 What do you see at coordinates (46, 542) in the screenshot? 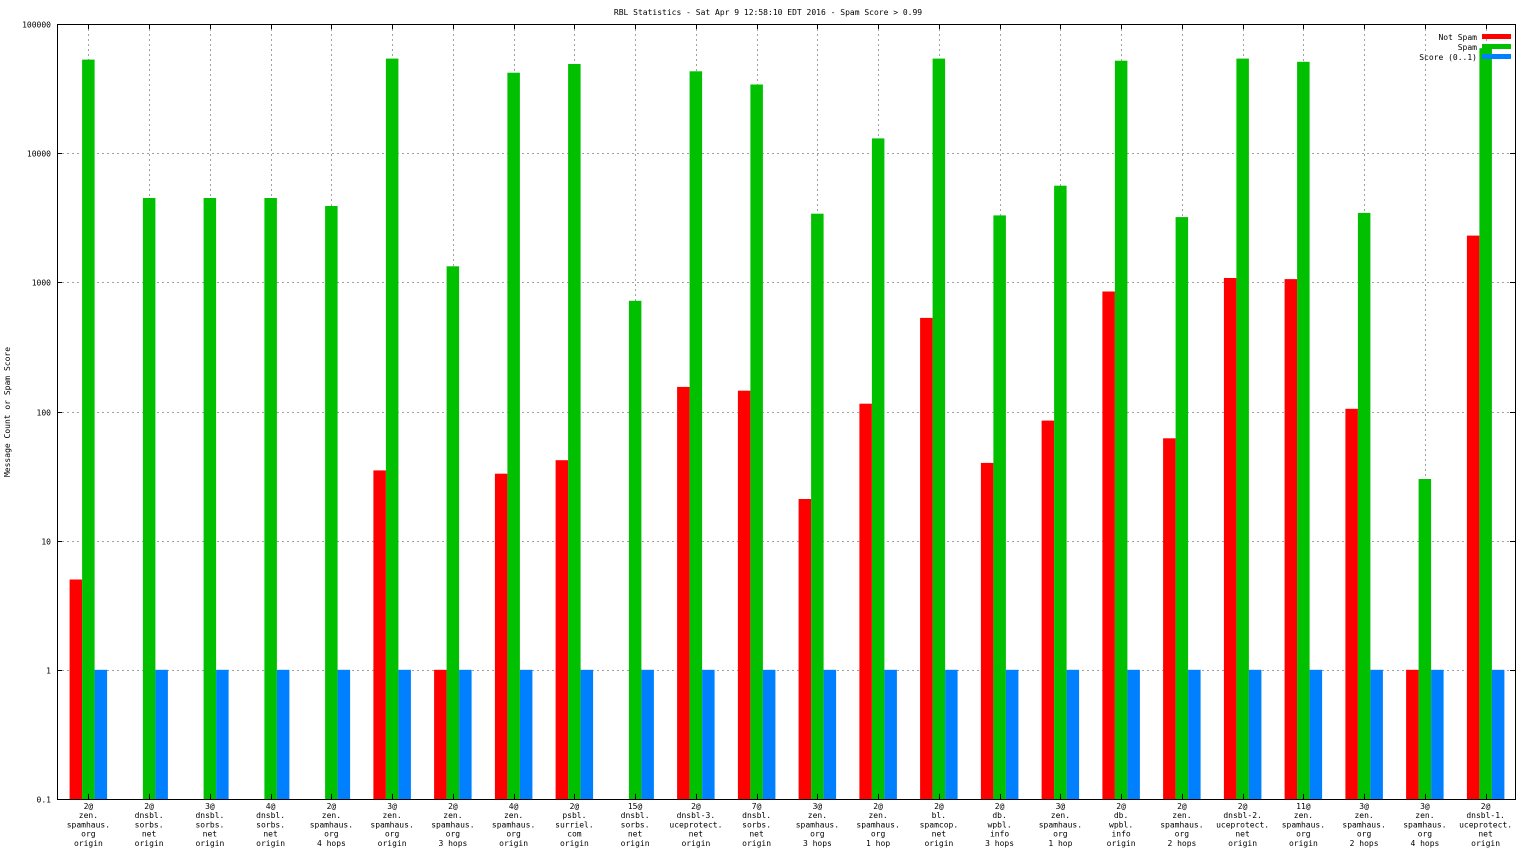
I see `y-tick-label: 10` at bounding box center [46, 542].